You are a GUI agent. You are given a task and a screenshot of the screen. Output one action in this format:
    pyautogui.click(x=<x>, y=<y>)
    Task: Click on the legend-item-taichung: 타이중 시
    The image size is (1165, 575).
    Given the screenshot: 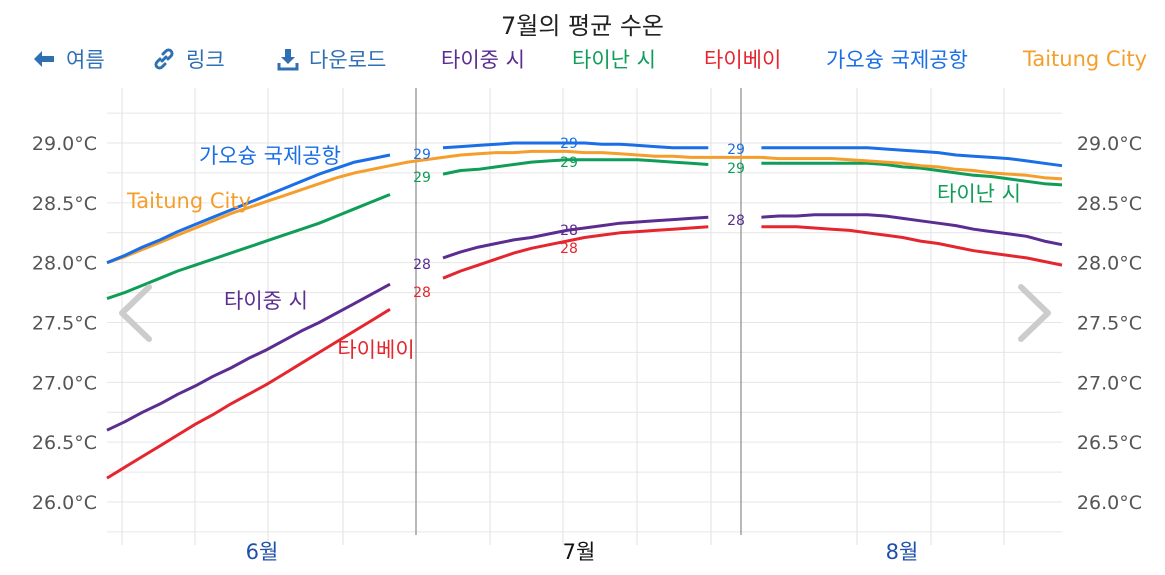 What is the action you would take?
    pyautogui.click(x=483, y=60)
    